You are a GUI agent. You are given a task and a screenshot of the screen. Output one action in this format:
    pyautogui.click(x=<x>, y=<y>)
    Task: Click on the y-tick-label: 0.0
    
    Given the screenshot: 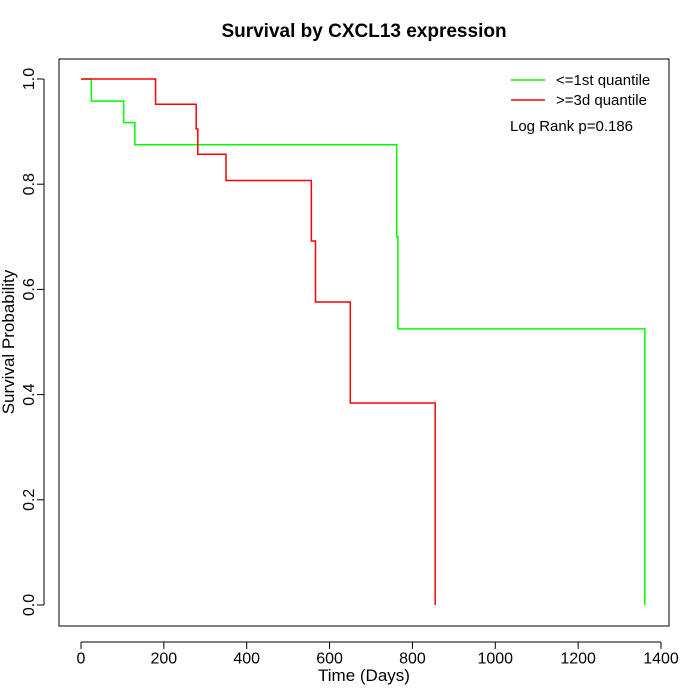 What is the action you would take?
    pyautogui.click(x=29, y=605)
    